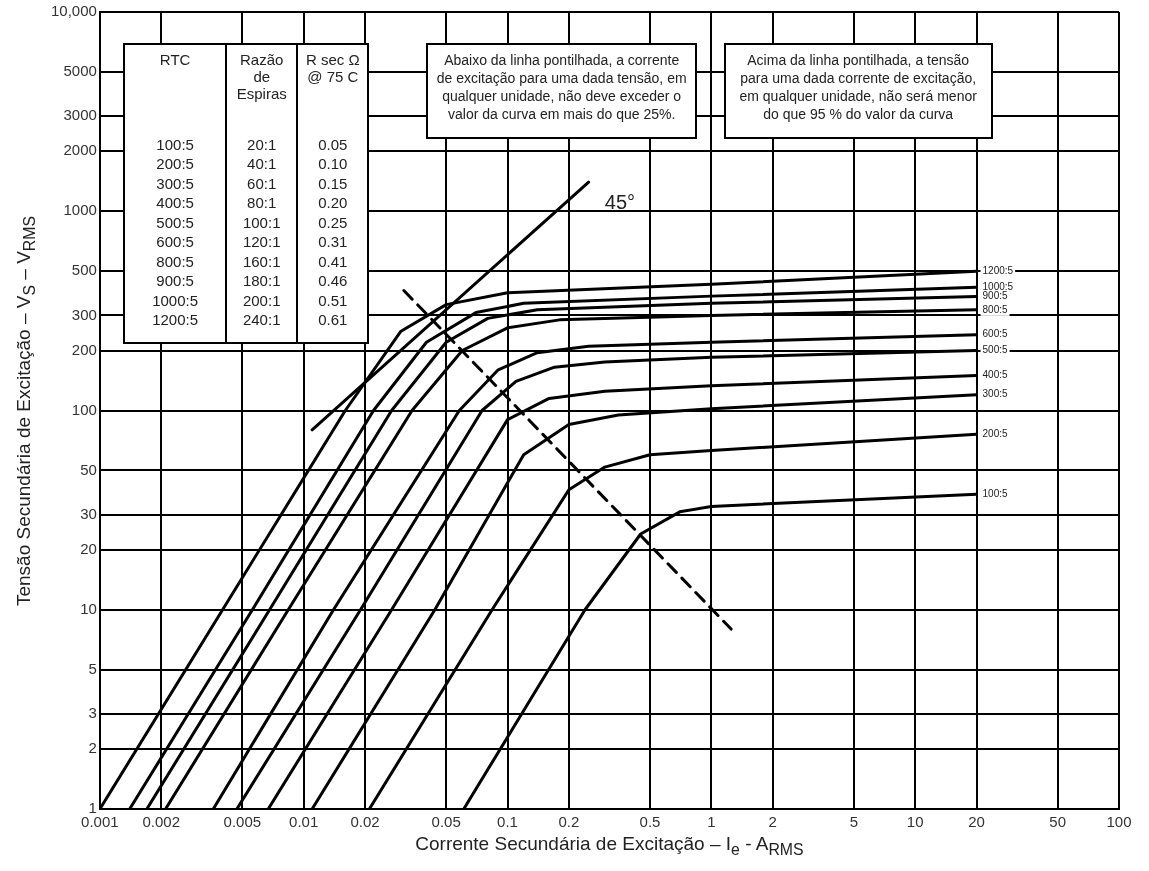 The height and width of the screenshot is (871, 1149). Describe the element at coordinates (261, 242) in the screenshot. I see `annotation: 120:1` at that location.